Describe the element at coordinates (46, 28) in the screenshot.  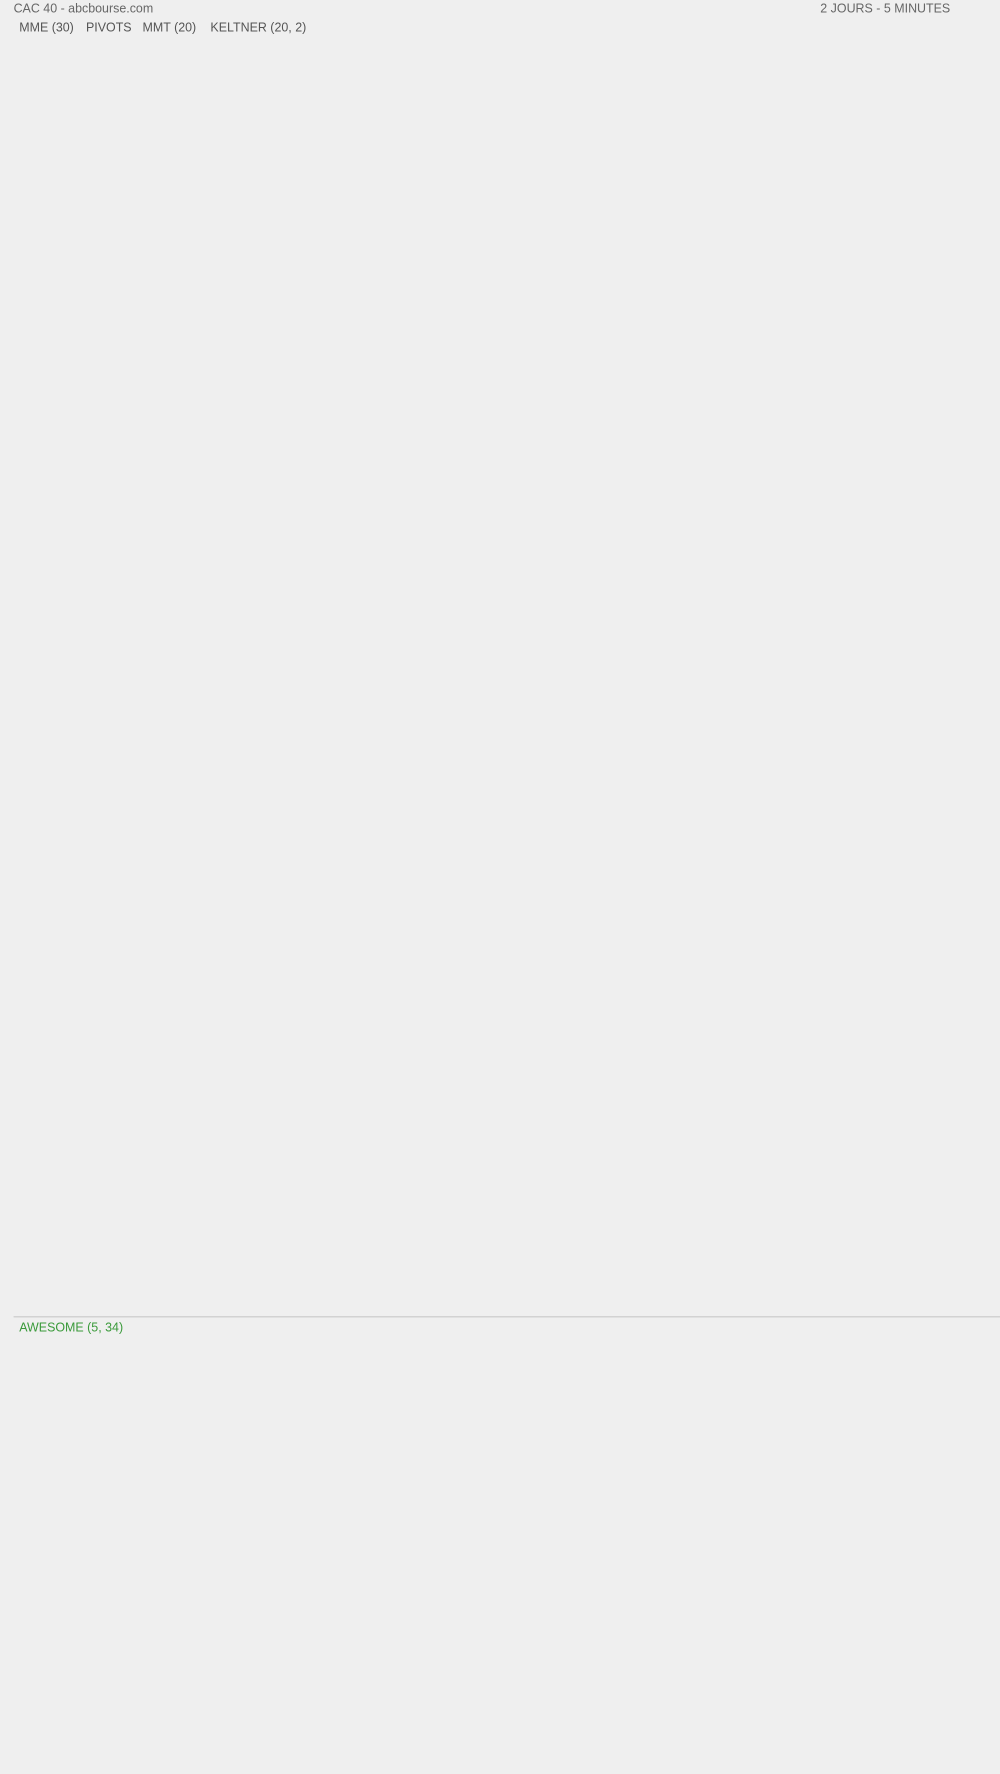
I see `legend-item: MME (30)` at that location.